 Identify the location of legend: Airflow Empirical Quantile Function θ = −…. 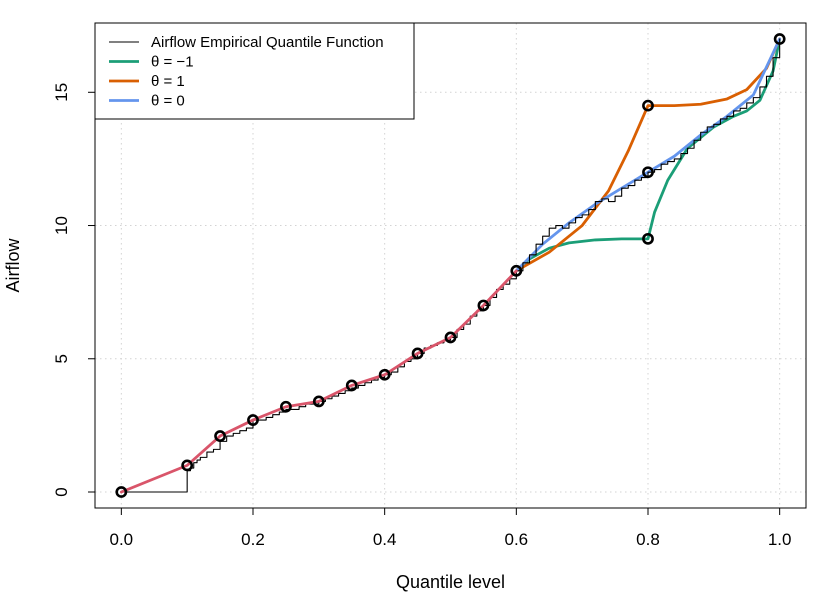
(254, 71).